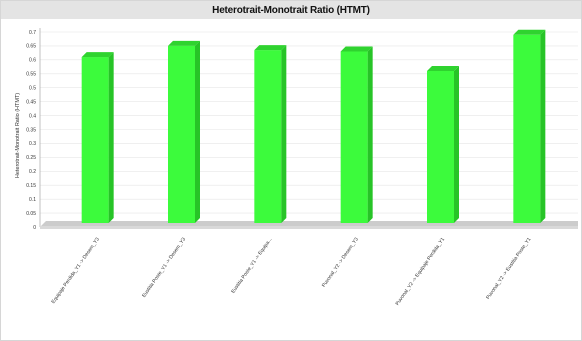  I want to click on x-category-label: Equipaje Perdida_Y1 -> Desem_Y3, so click(76, 271).